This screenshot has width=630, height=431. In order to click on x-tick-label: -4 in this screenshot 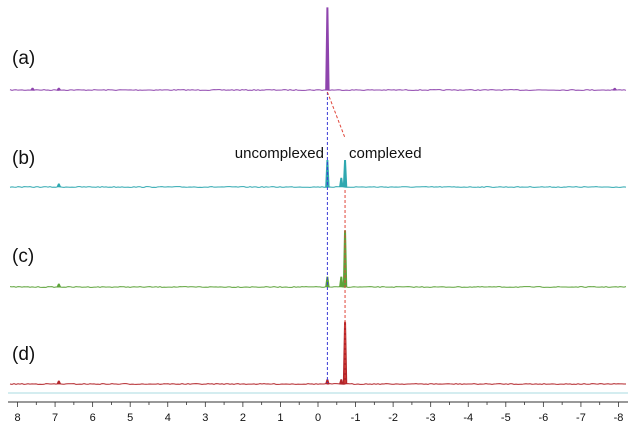, I will do `click(468, 418)`.